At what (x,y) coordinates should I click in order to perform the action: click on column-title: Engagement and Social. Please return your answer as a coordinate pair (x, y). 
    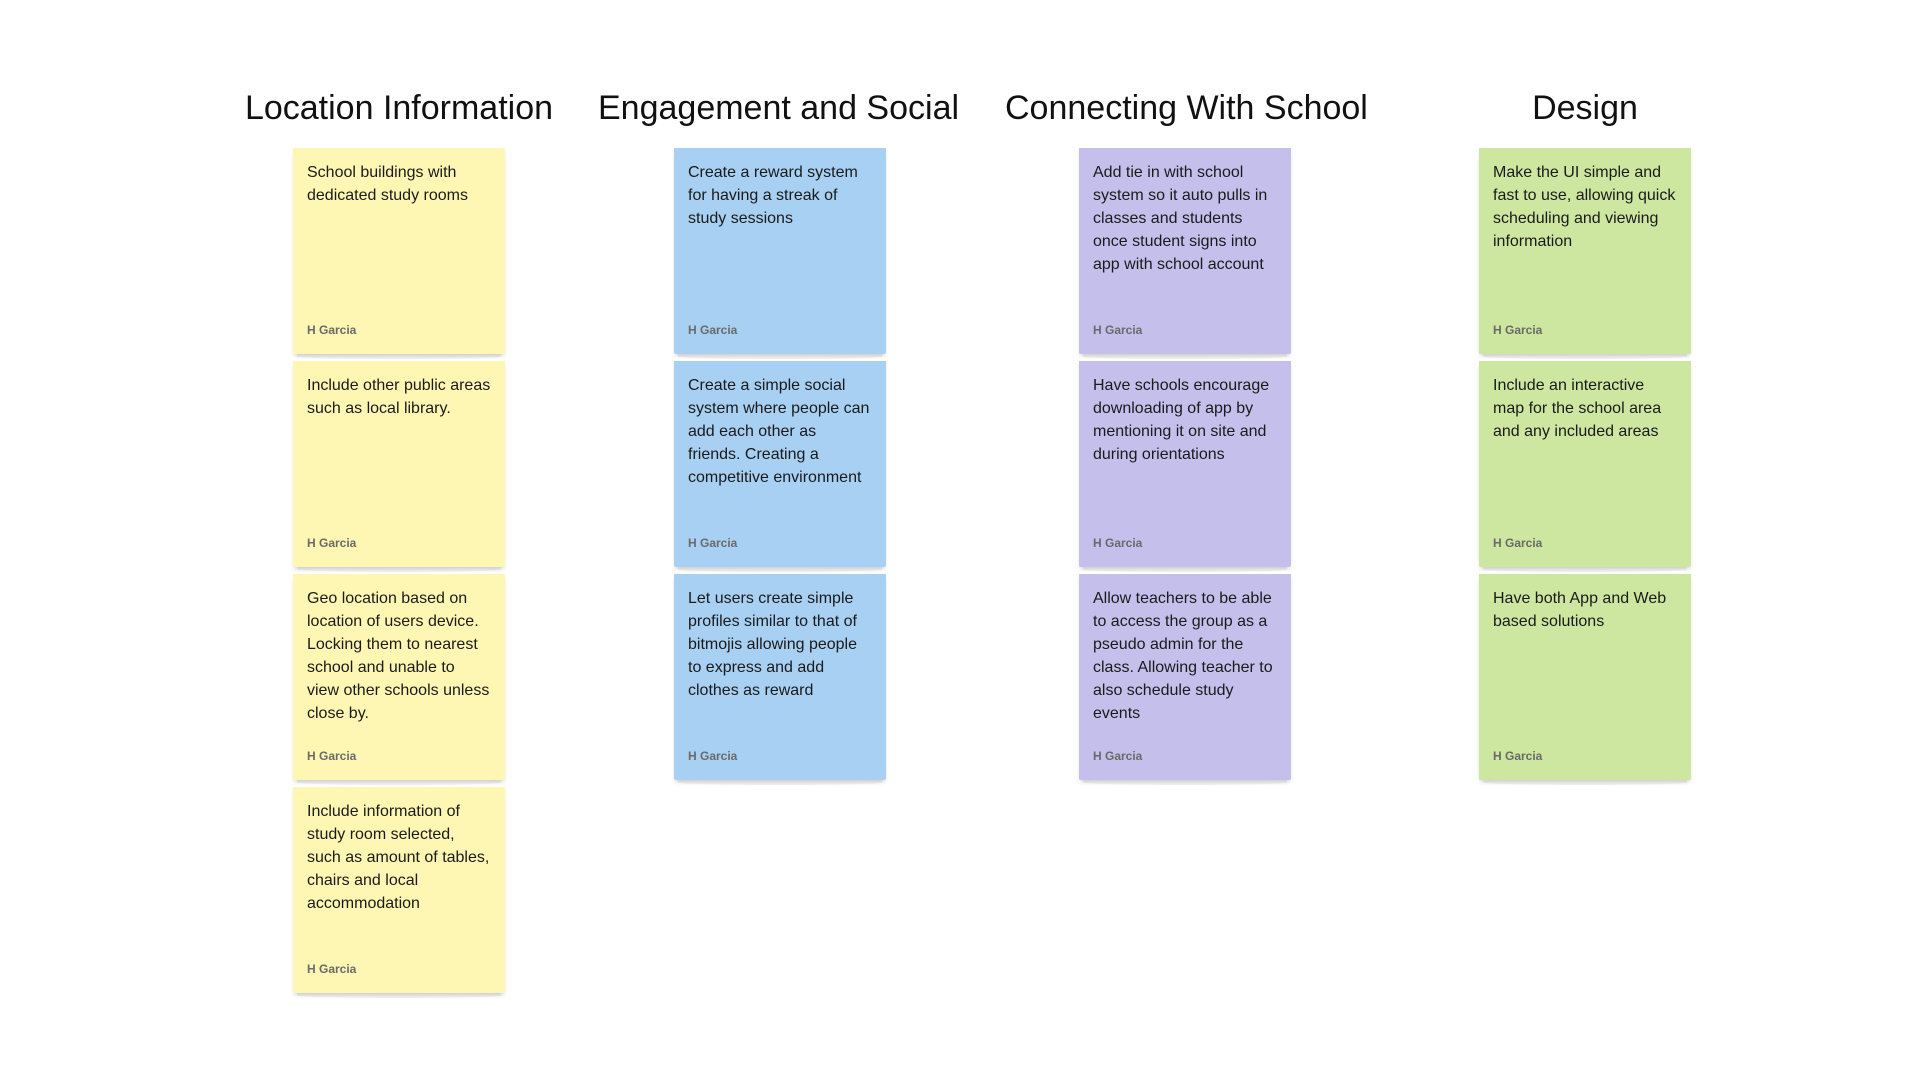
    Looking at the image, I should click on (779, 108).